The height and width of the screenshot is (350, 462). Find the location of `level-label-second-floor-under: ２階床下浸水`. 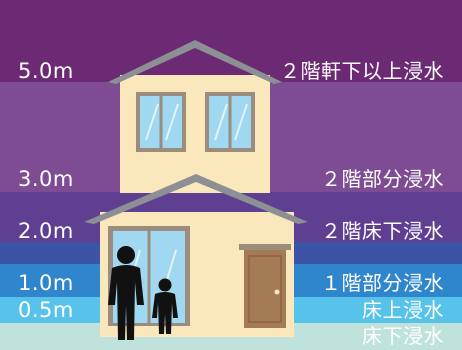

level-label-second-floor-under: ２階床下浸水 is located at coordinates (382, 231).